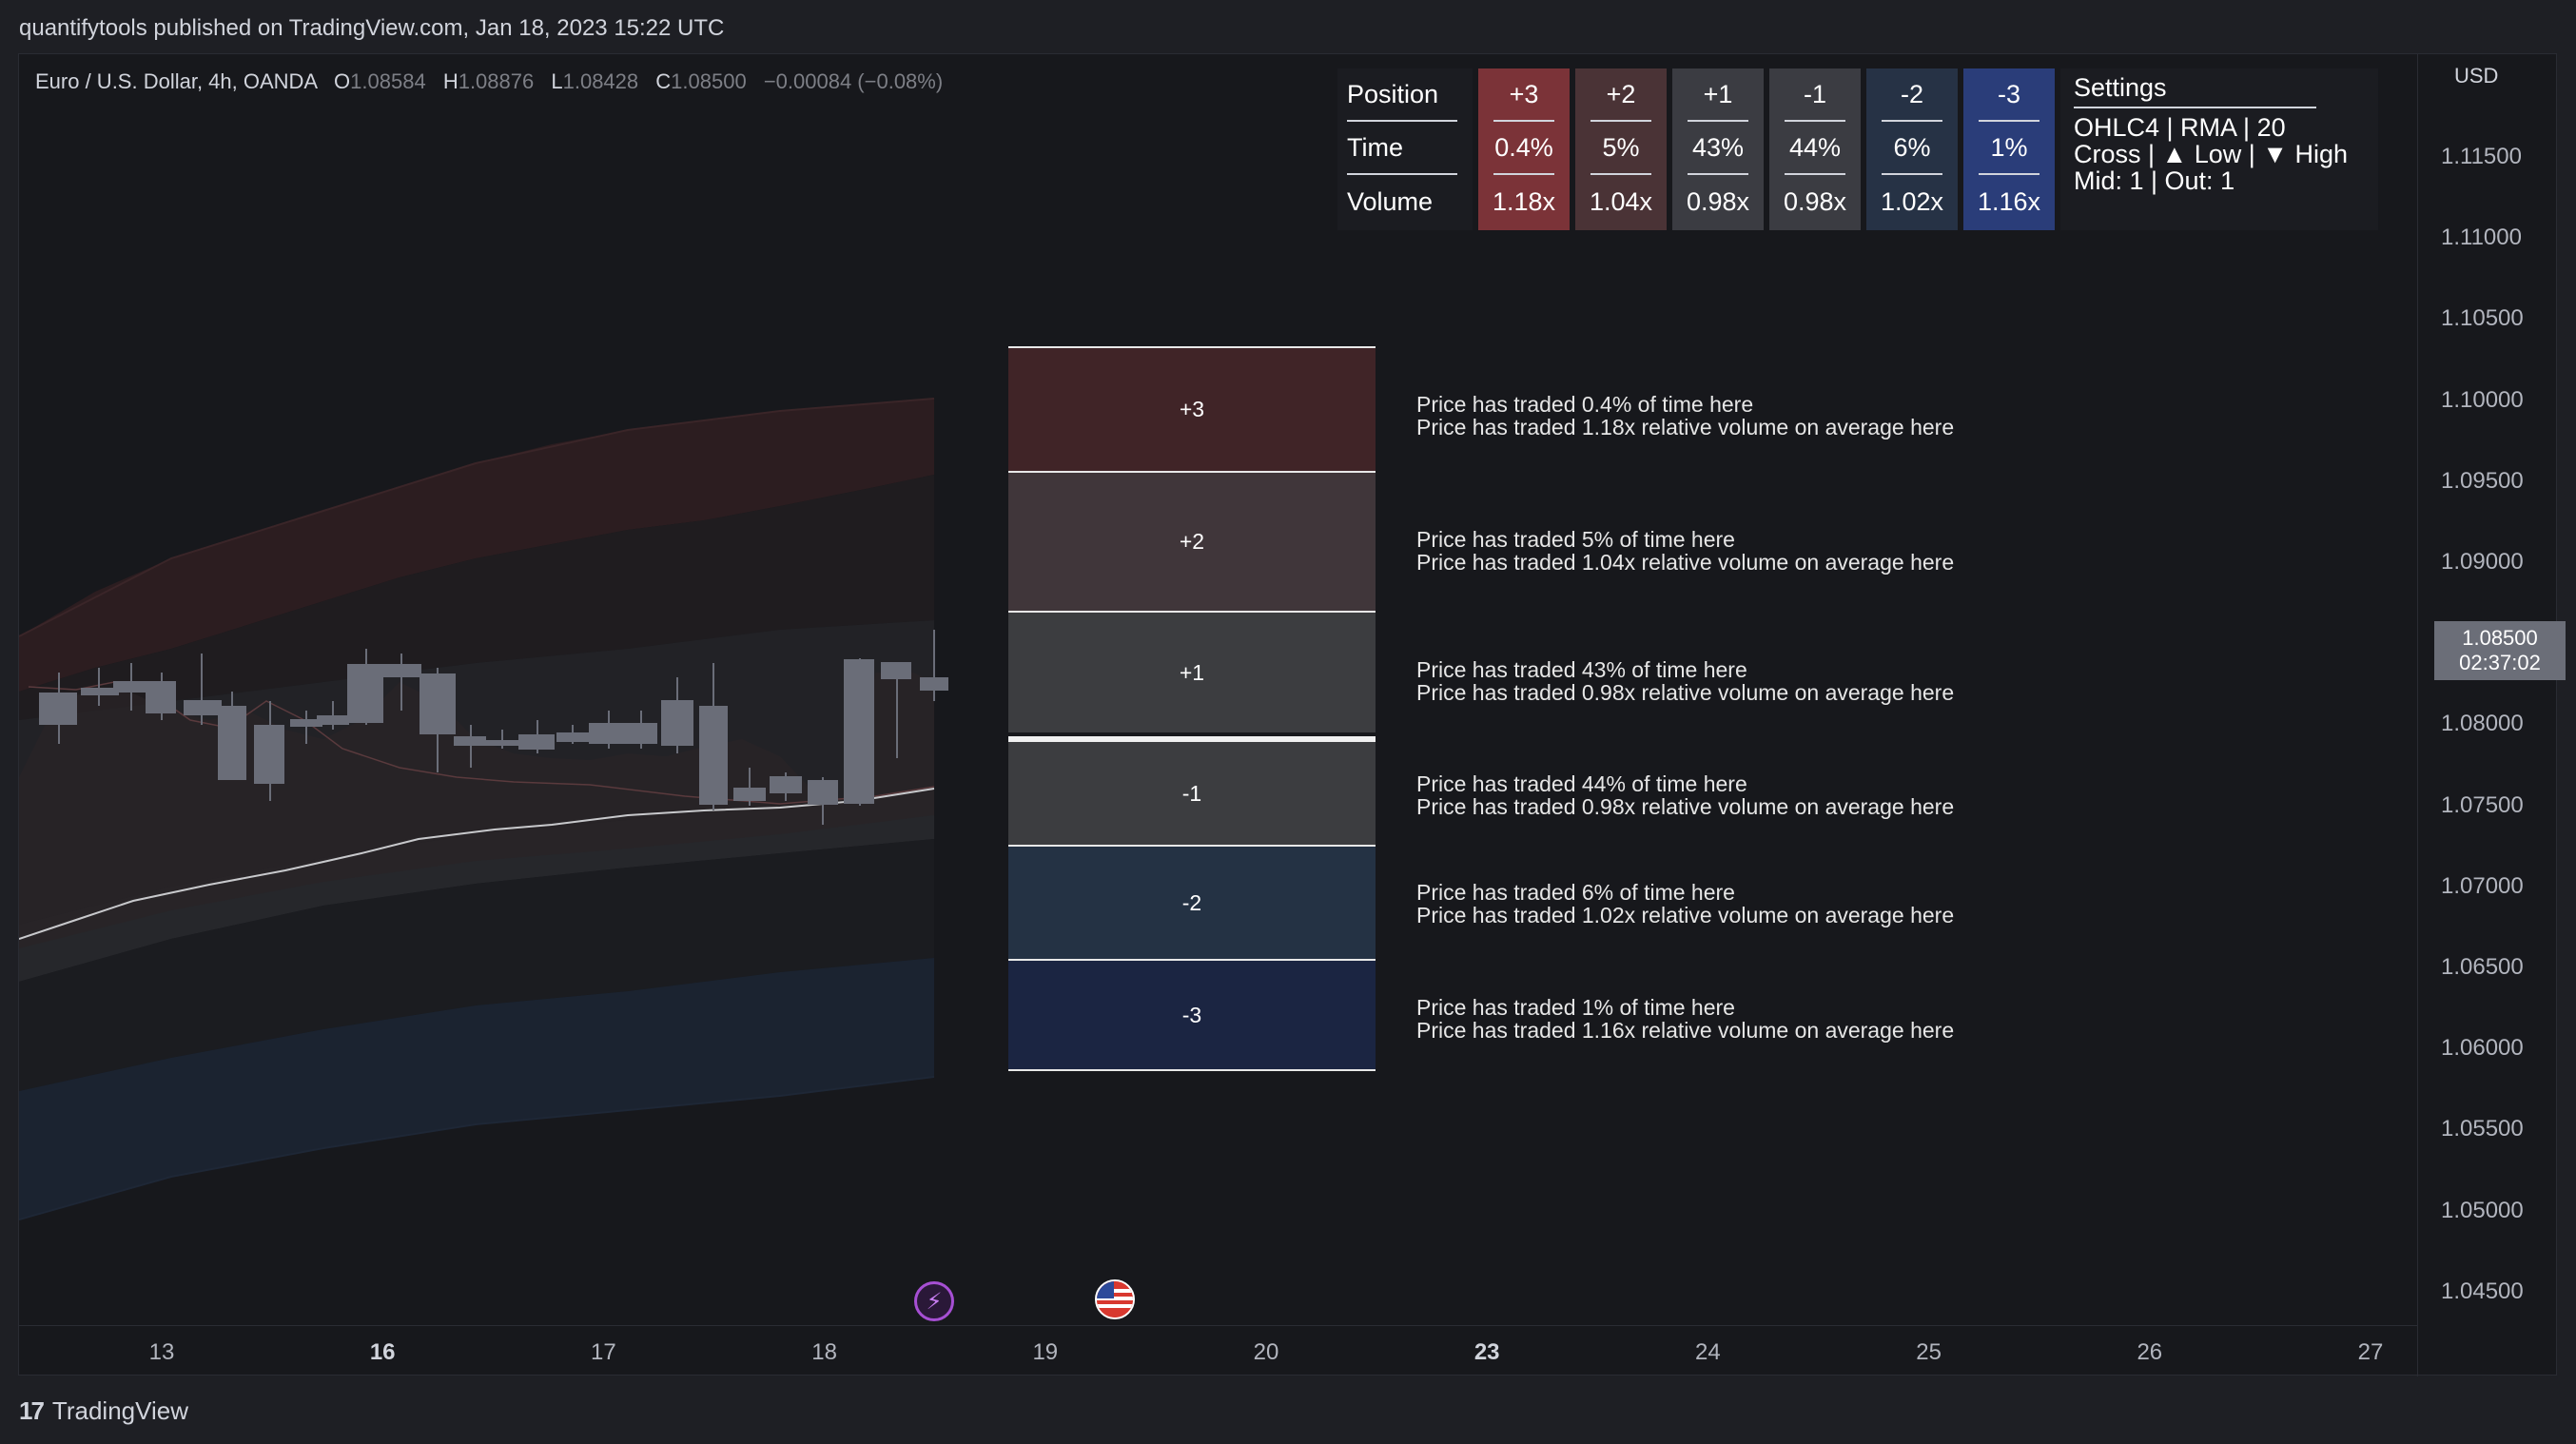  I want to click on stat-volume: 1.18x, so click(1524, 201).